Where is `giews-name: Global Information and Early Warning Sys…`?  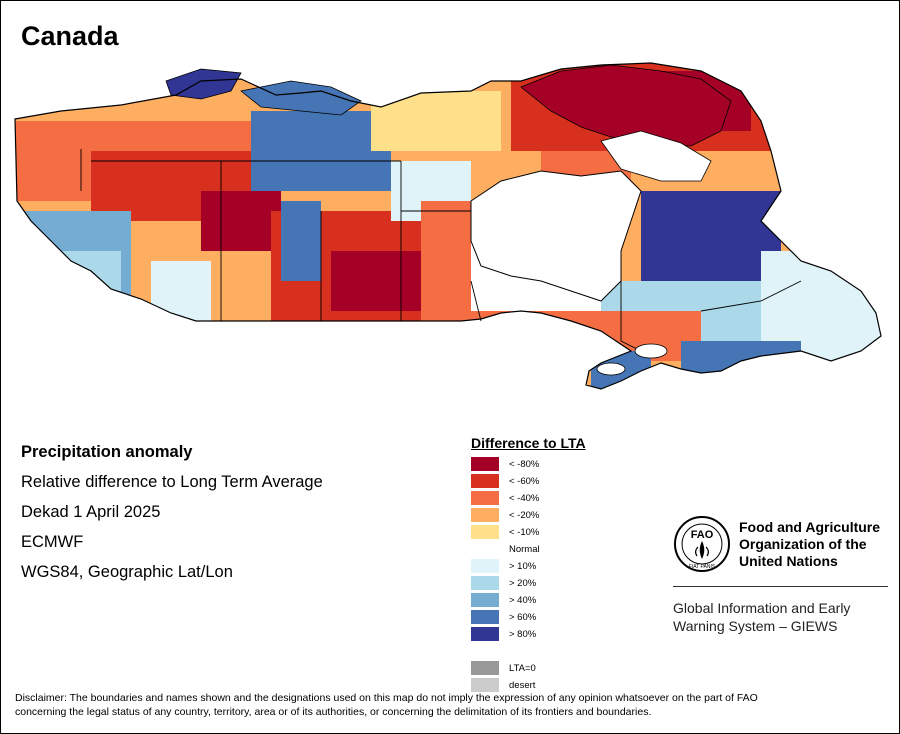 giews-name: Global Information and Early Warning Sys… is located at coordinates (786, 617).